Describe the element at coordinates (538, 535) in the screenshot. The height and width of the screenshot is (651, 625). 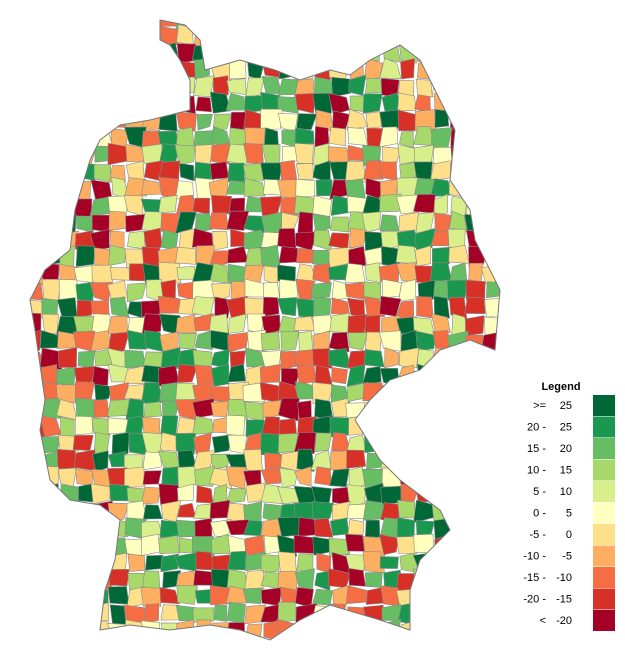
I see `legend-range-from: -5 -` at that location.